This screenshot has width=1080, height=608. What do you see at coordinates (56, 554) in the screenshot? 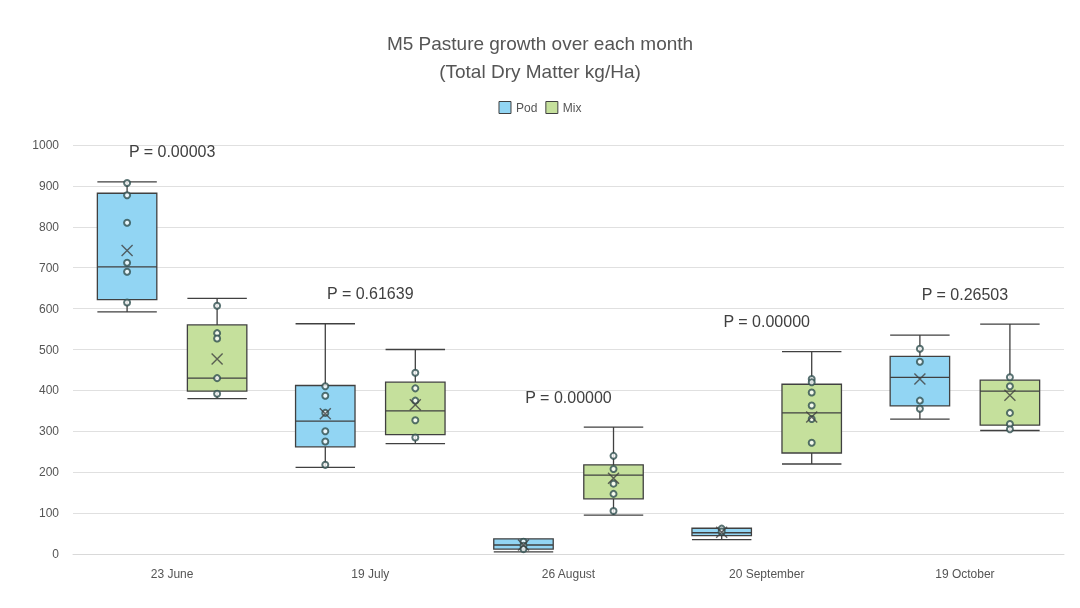
I see `y-tick-label: 0` at bounding box center [56, 554].